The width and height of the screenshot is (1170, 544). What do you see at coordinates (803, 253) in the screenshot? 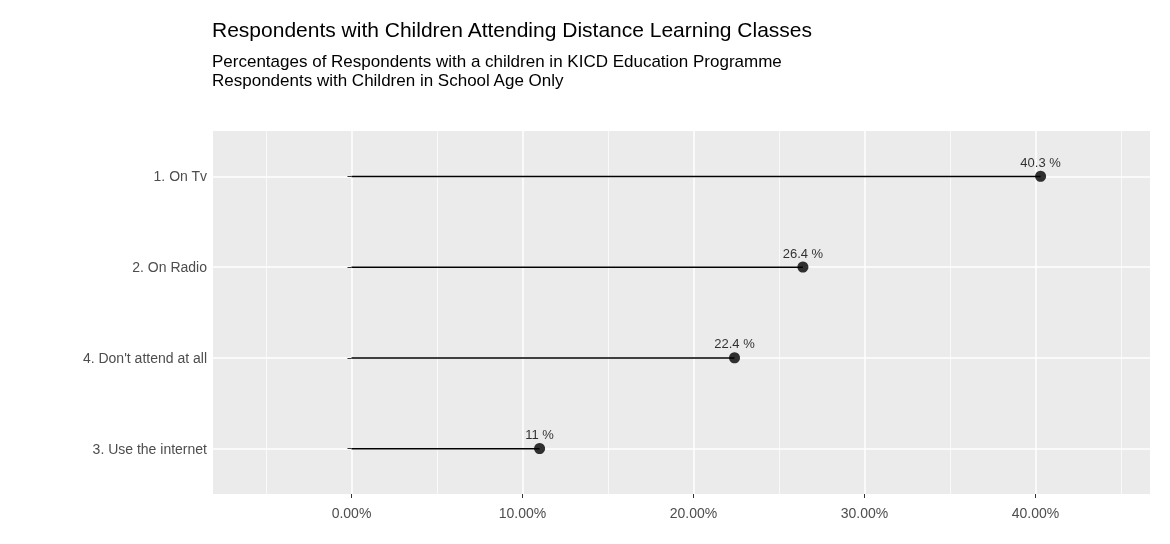
I see `data-label: 26.4 %` at bounding box center [803, 253].